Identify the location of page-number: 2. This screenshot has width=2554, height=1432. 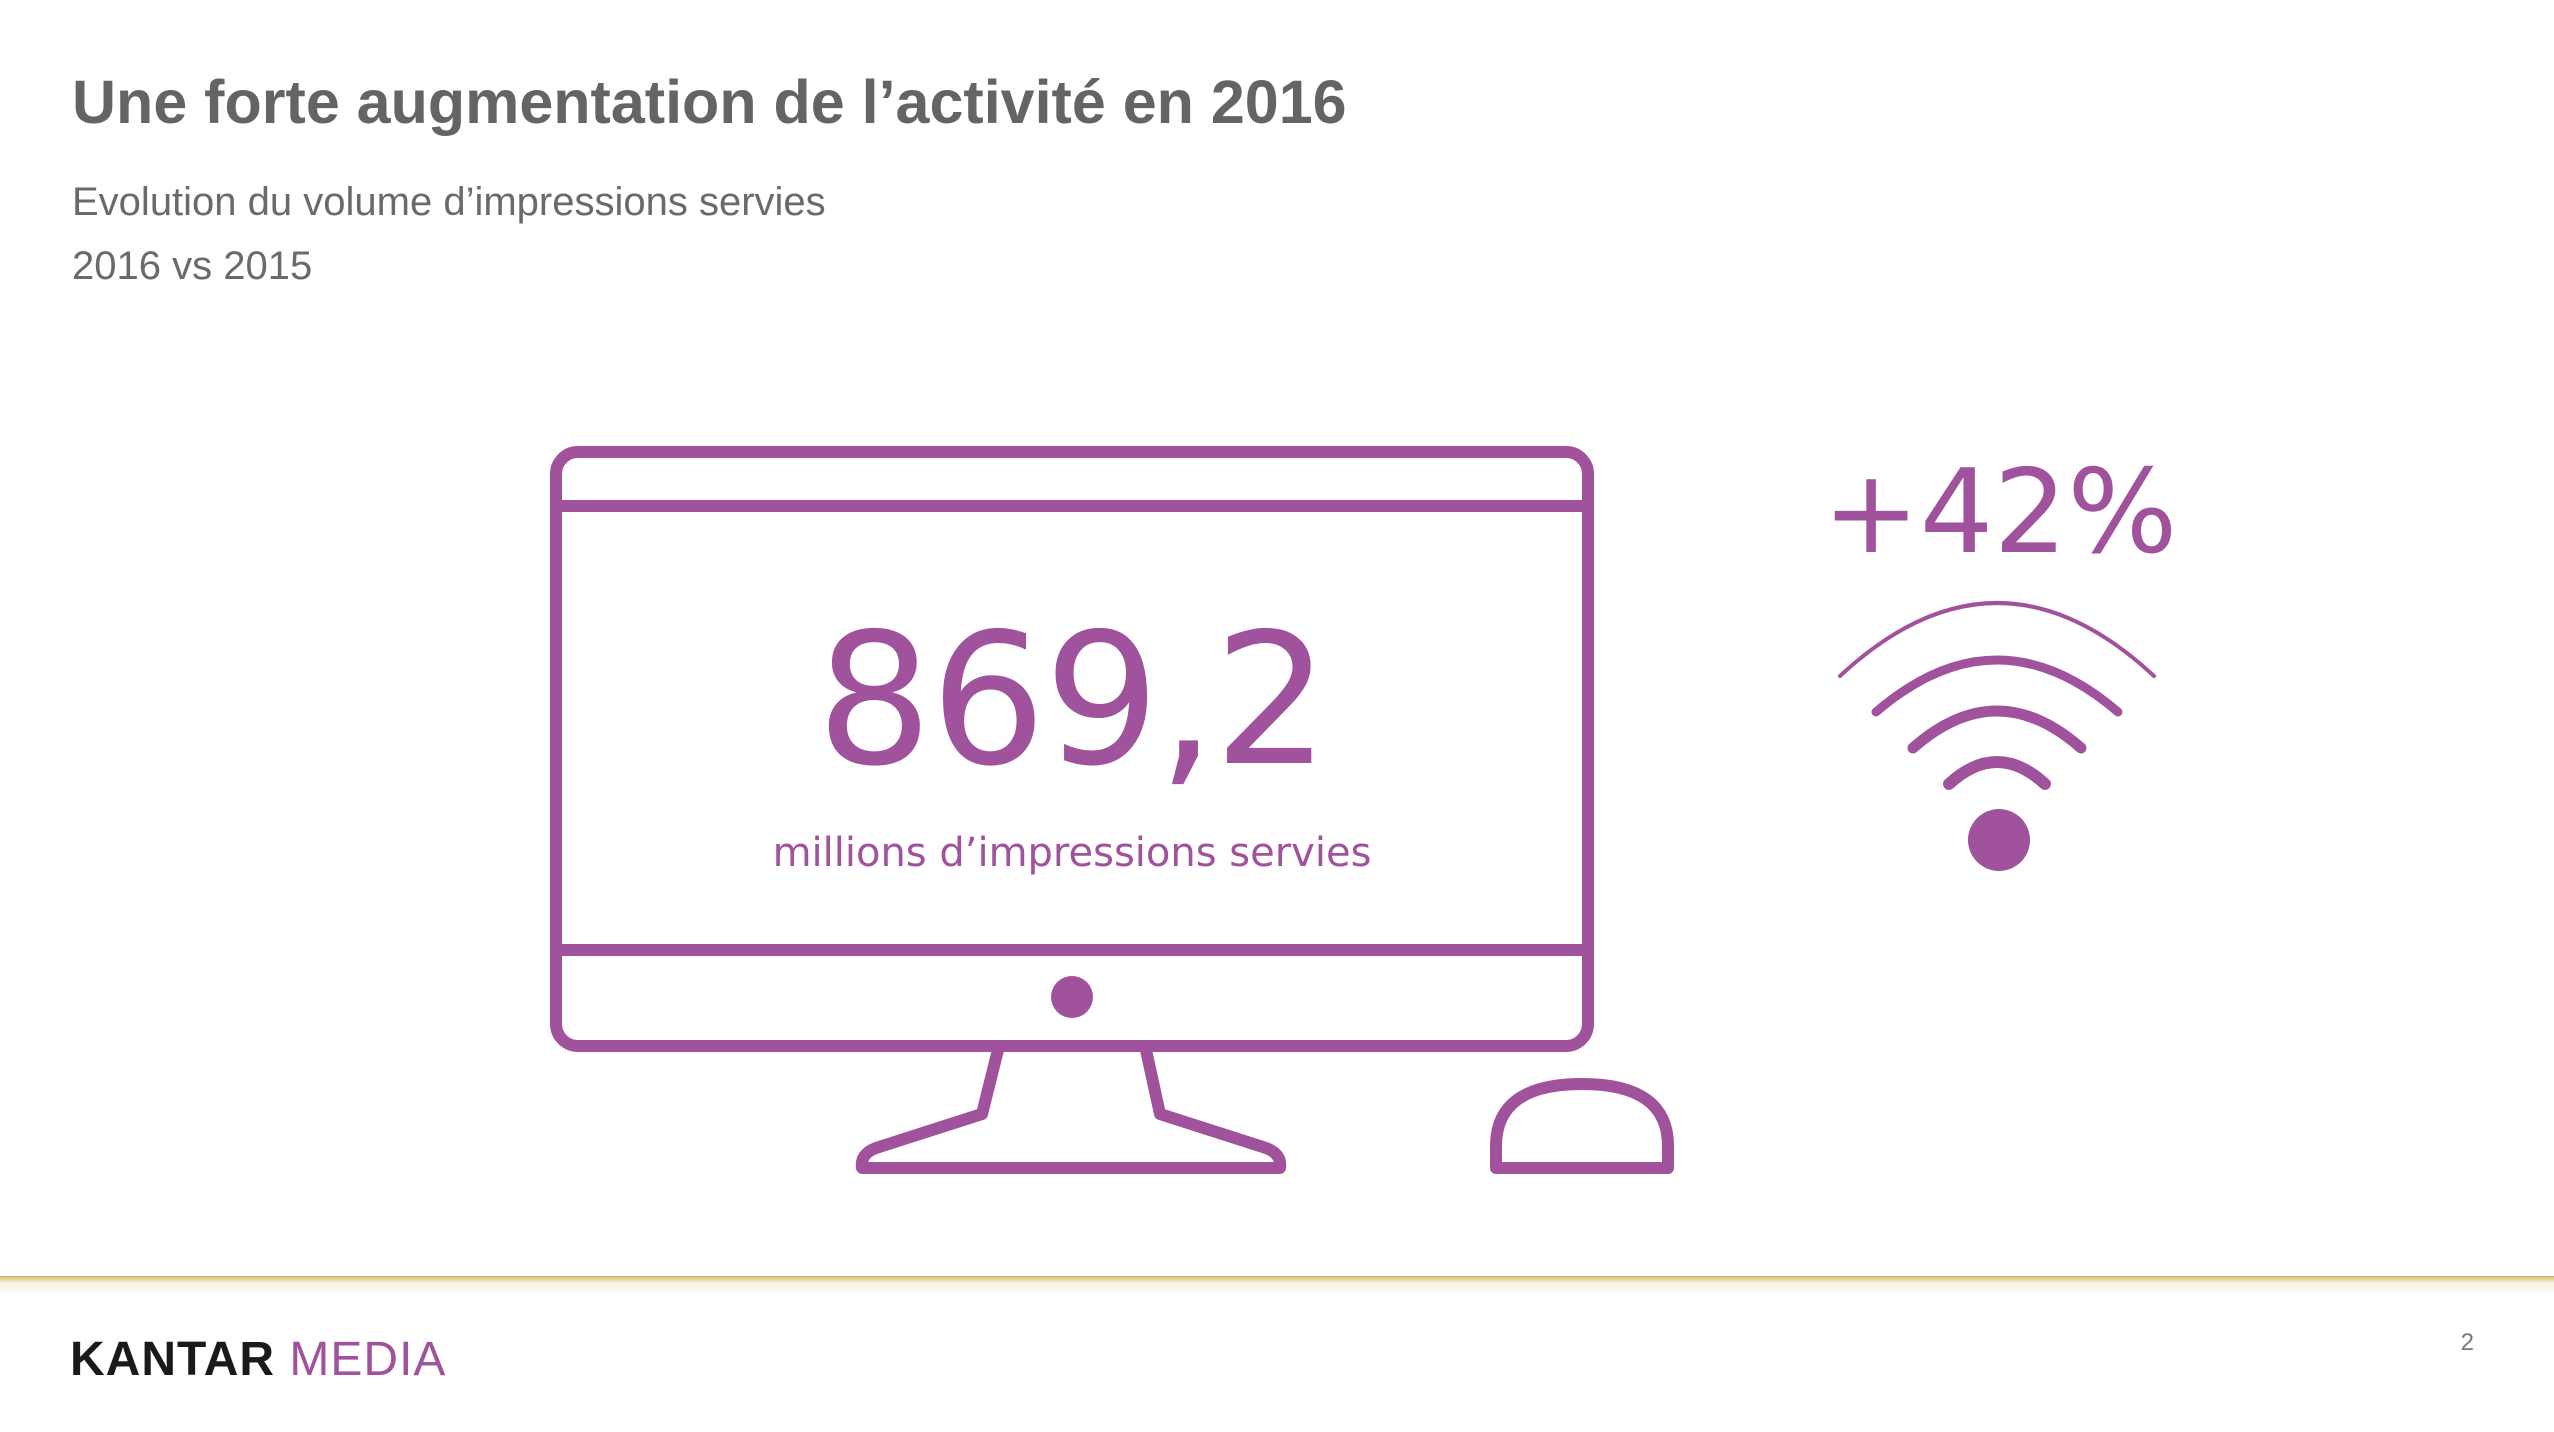
(2467, 1342).